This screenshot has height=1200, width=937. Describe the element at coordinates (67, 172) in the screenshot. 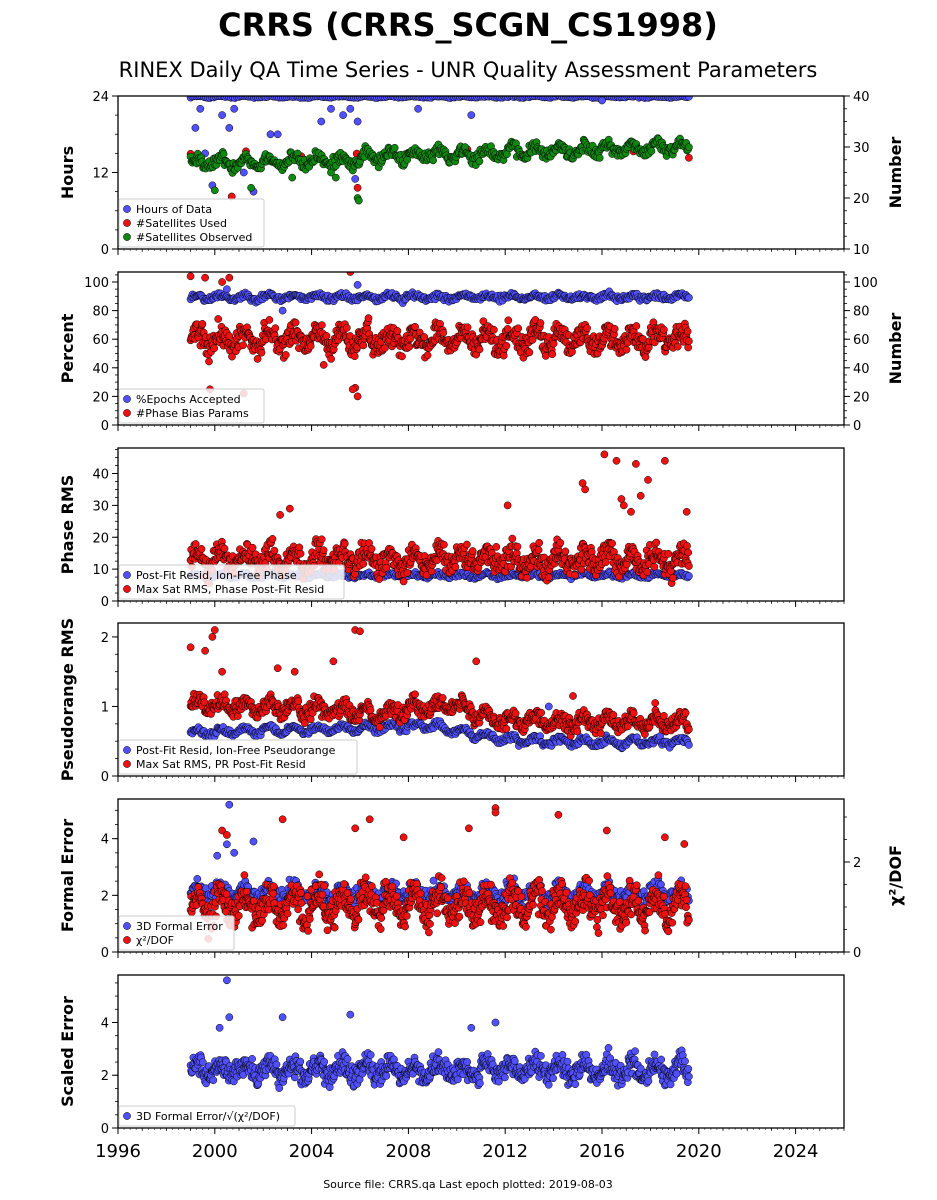

I see `y-axis-label: Hours` at that location.